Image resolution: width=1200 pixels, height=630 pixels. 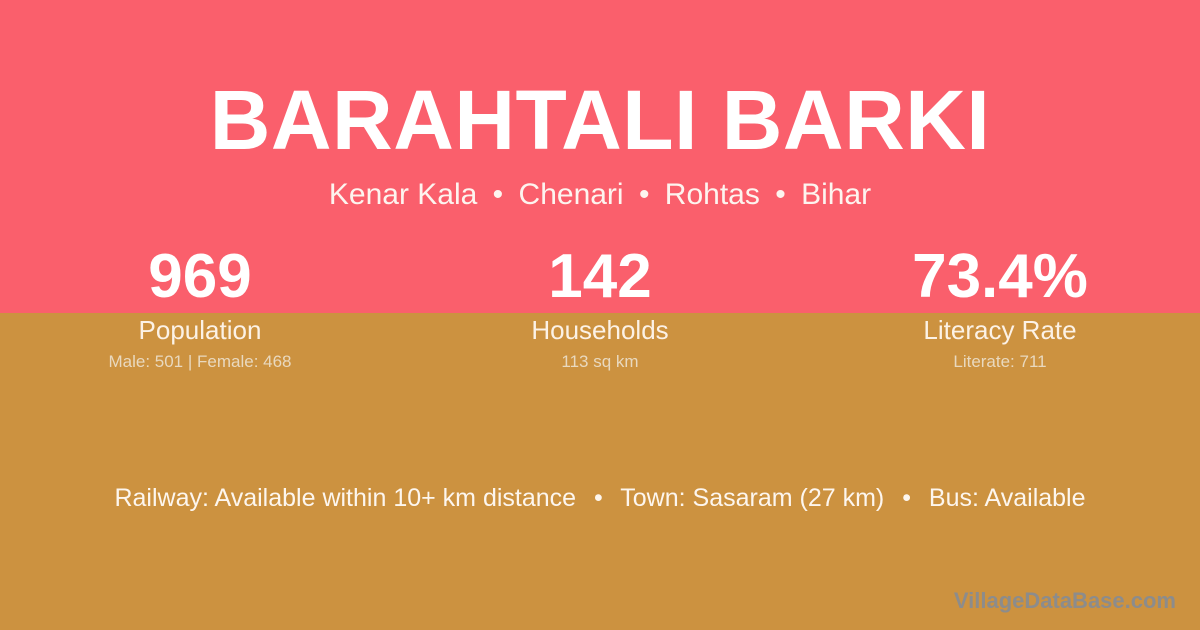 What do you see at coordinates (600, 361) in the screenshot?
I see `stat-sublabel: 113 sq km` at bounding box center [600, 361].